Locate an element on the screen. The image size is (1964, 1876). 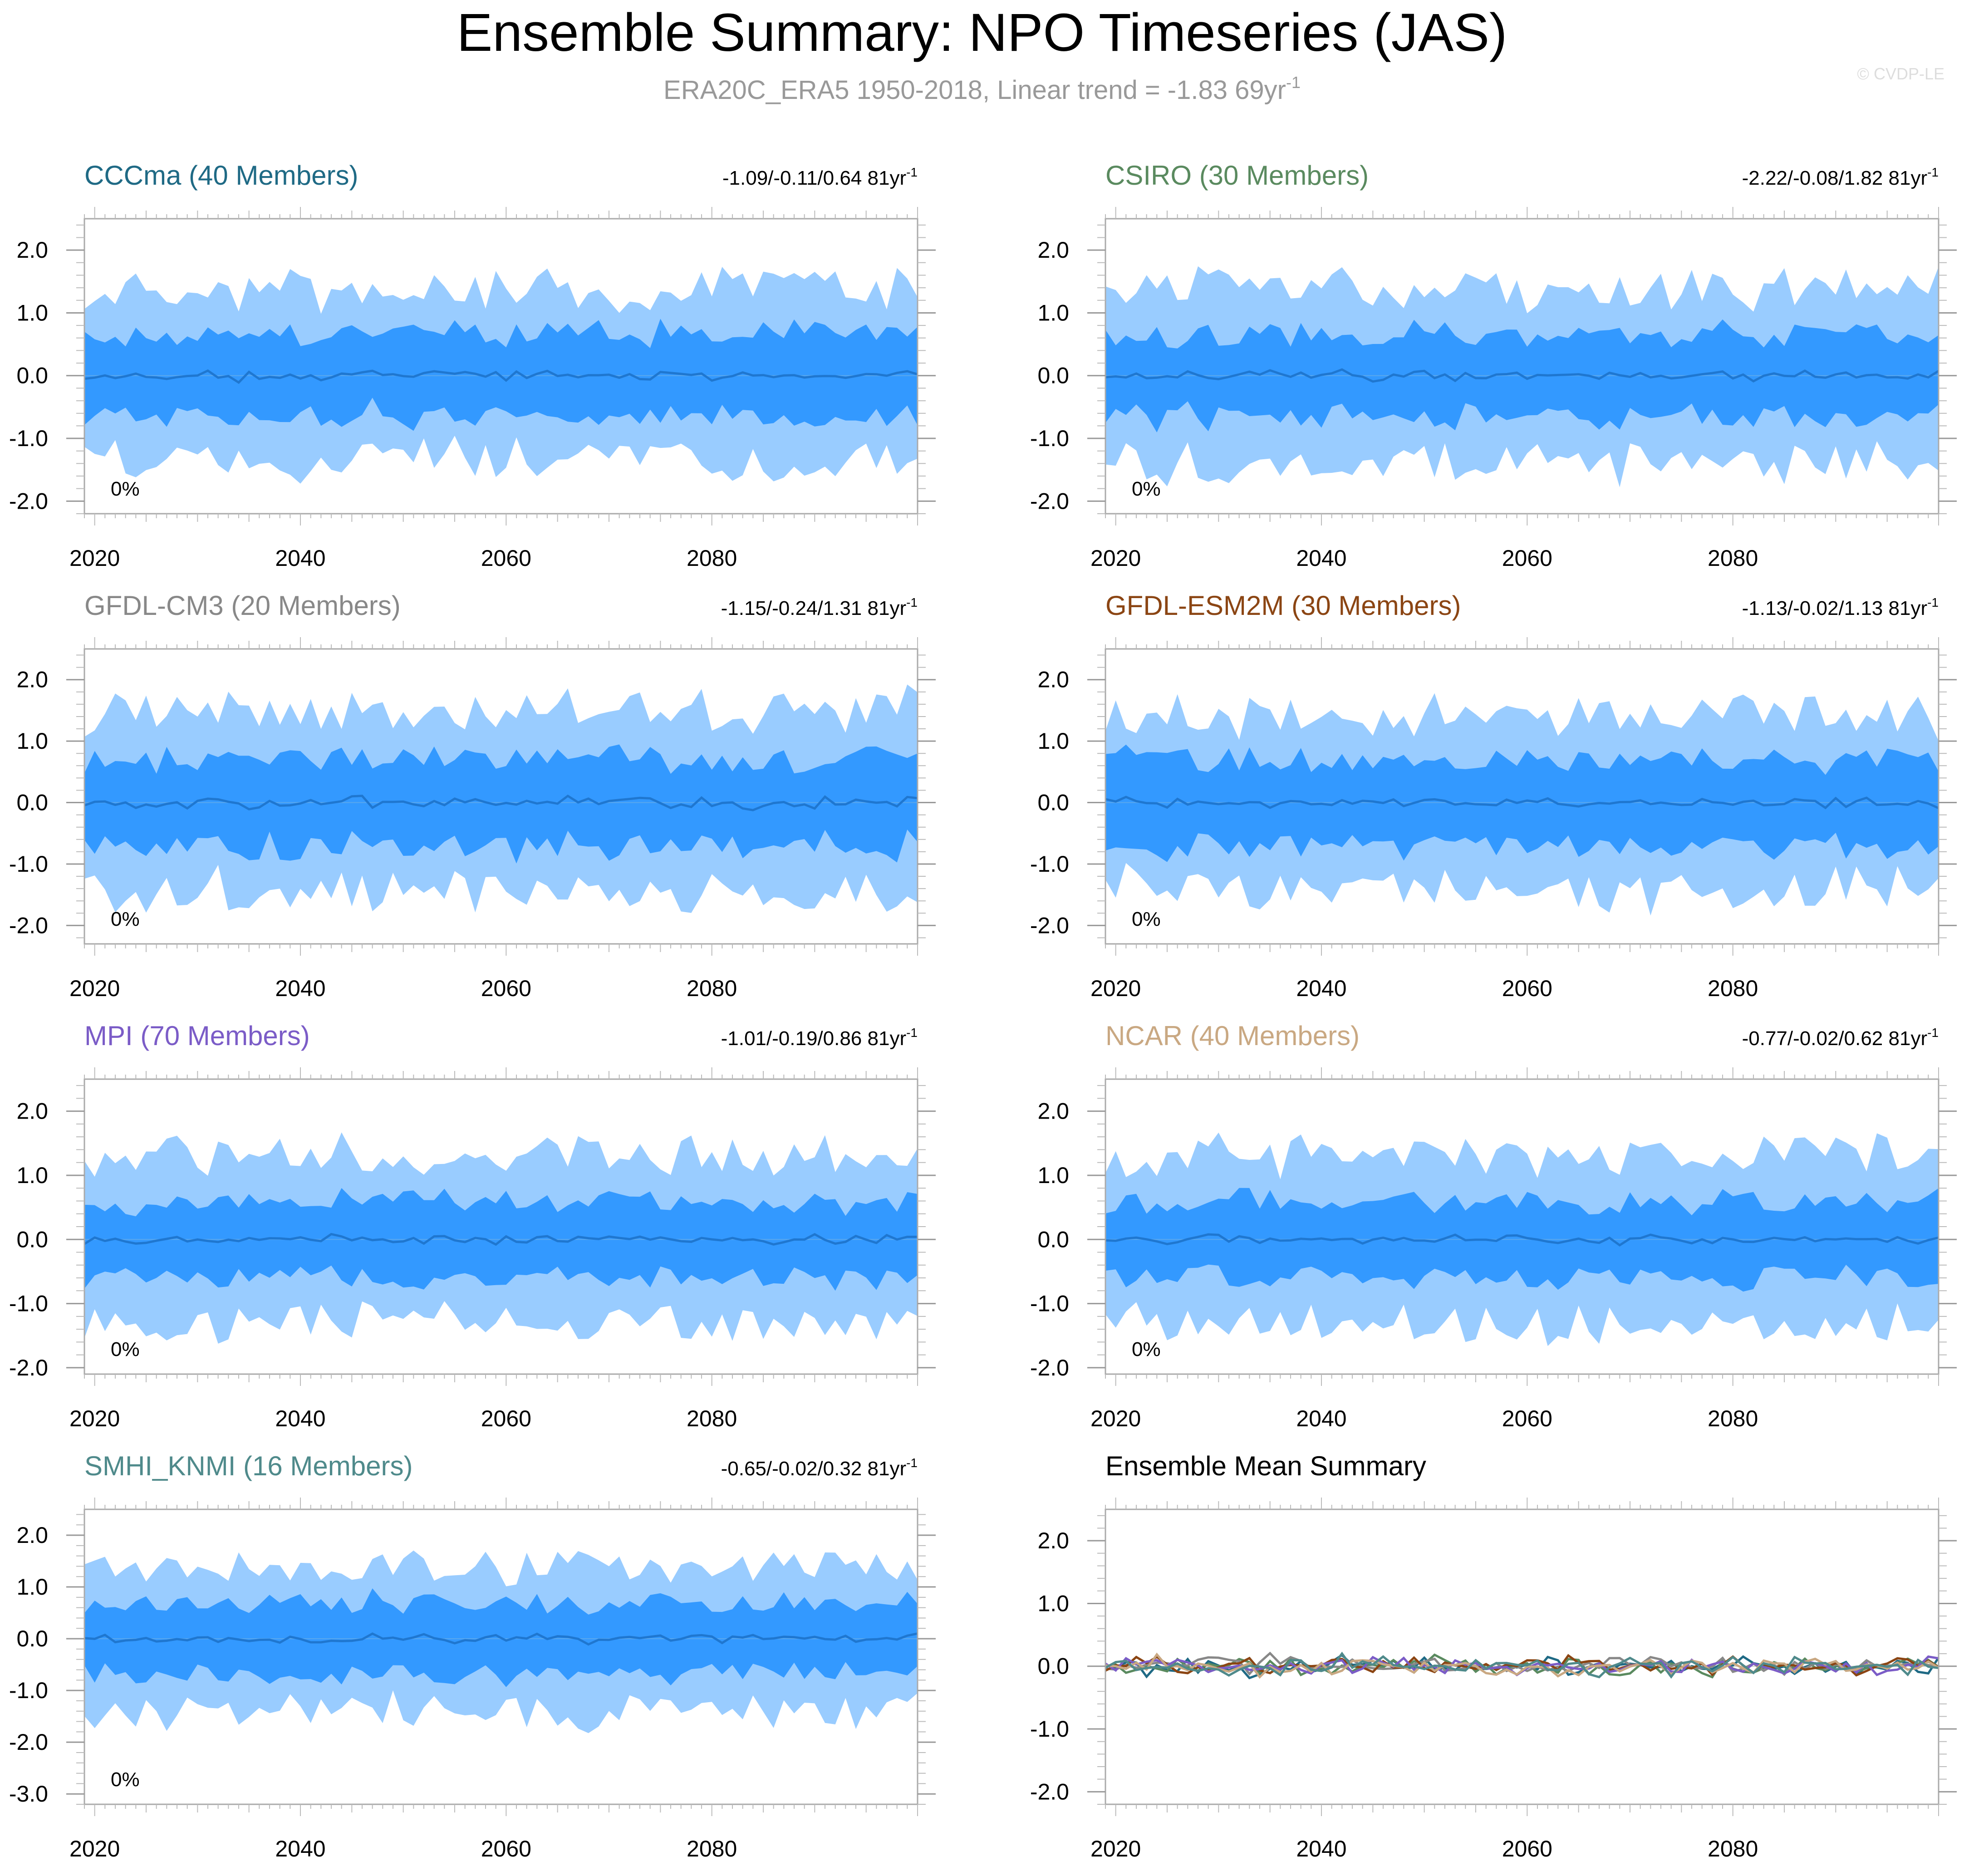
panel-trend: -1.15/-0.24/1.31 81yr-1 is located at coordinates (820, 607).